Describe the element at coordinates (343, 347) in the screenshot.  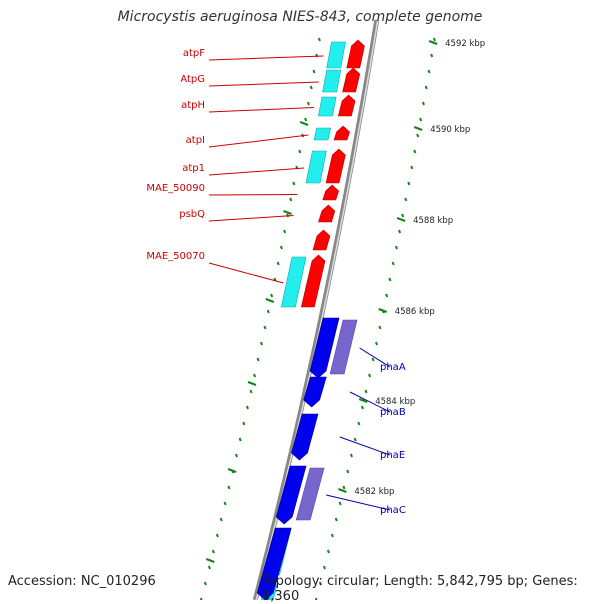
I see `reverse-cds-box` at that location.